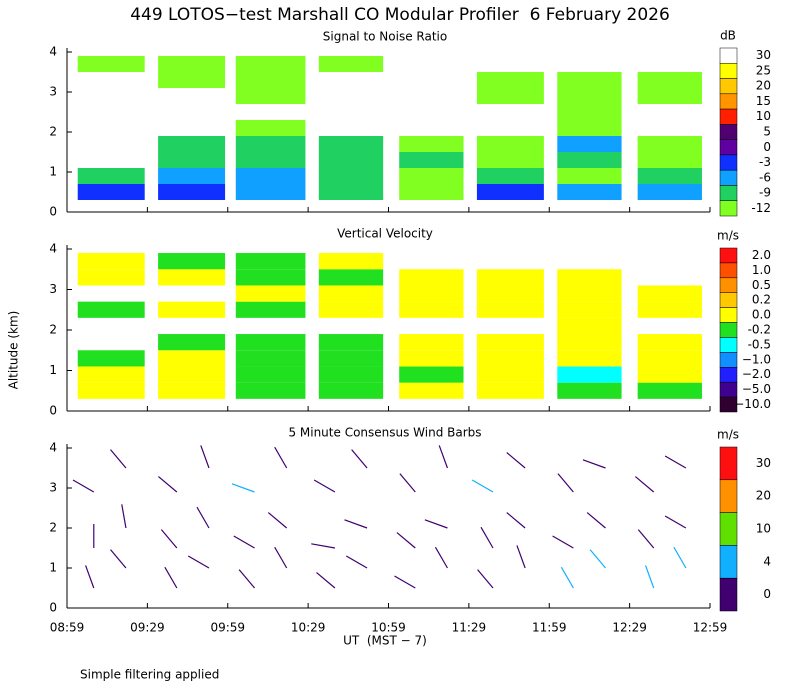 The image size is (800, 700). I want to click on colorbar-label: 5, so click(767, 132).